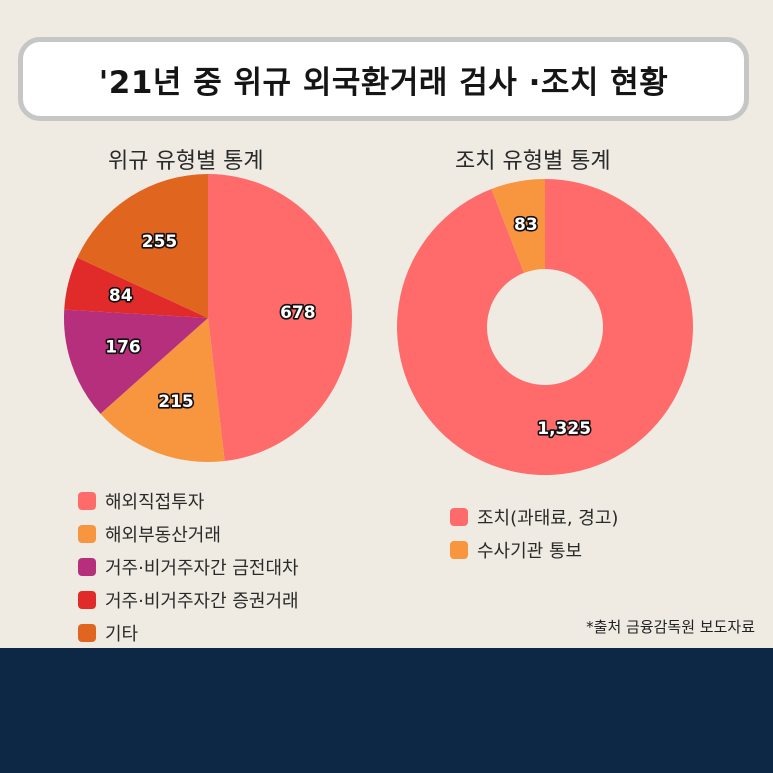 This screenshot has height=773, width=773. I want to click on pie1-data-label-3: 84, so click(121, 296).